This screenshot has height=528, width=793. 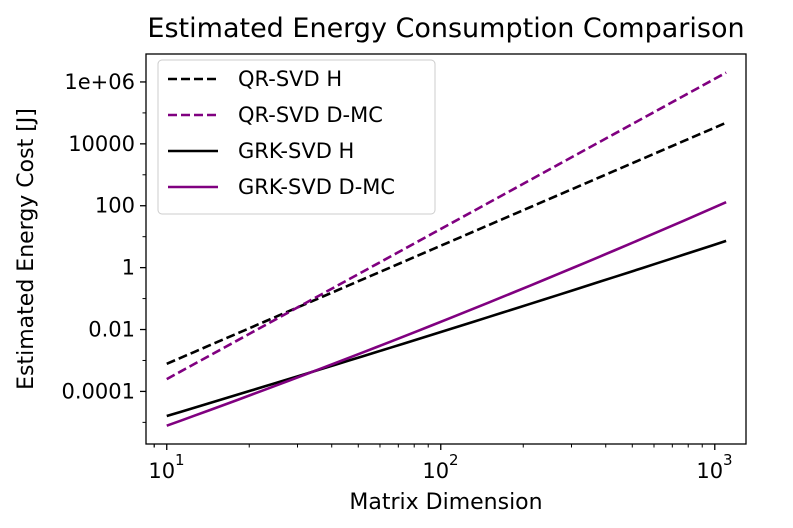 I want to click on y-tick-label: 10000, so click(x=101, y=144).